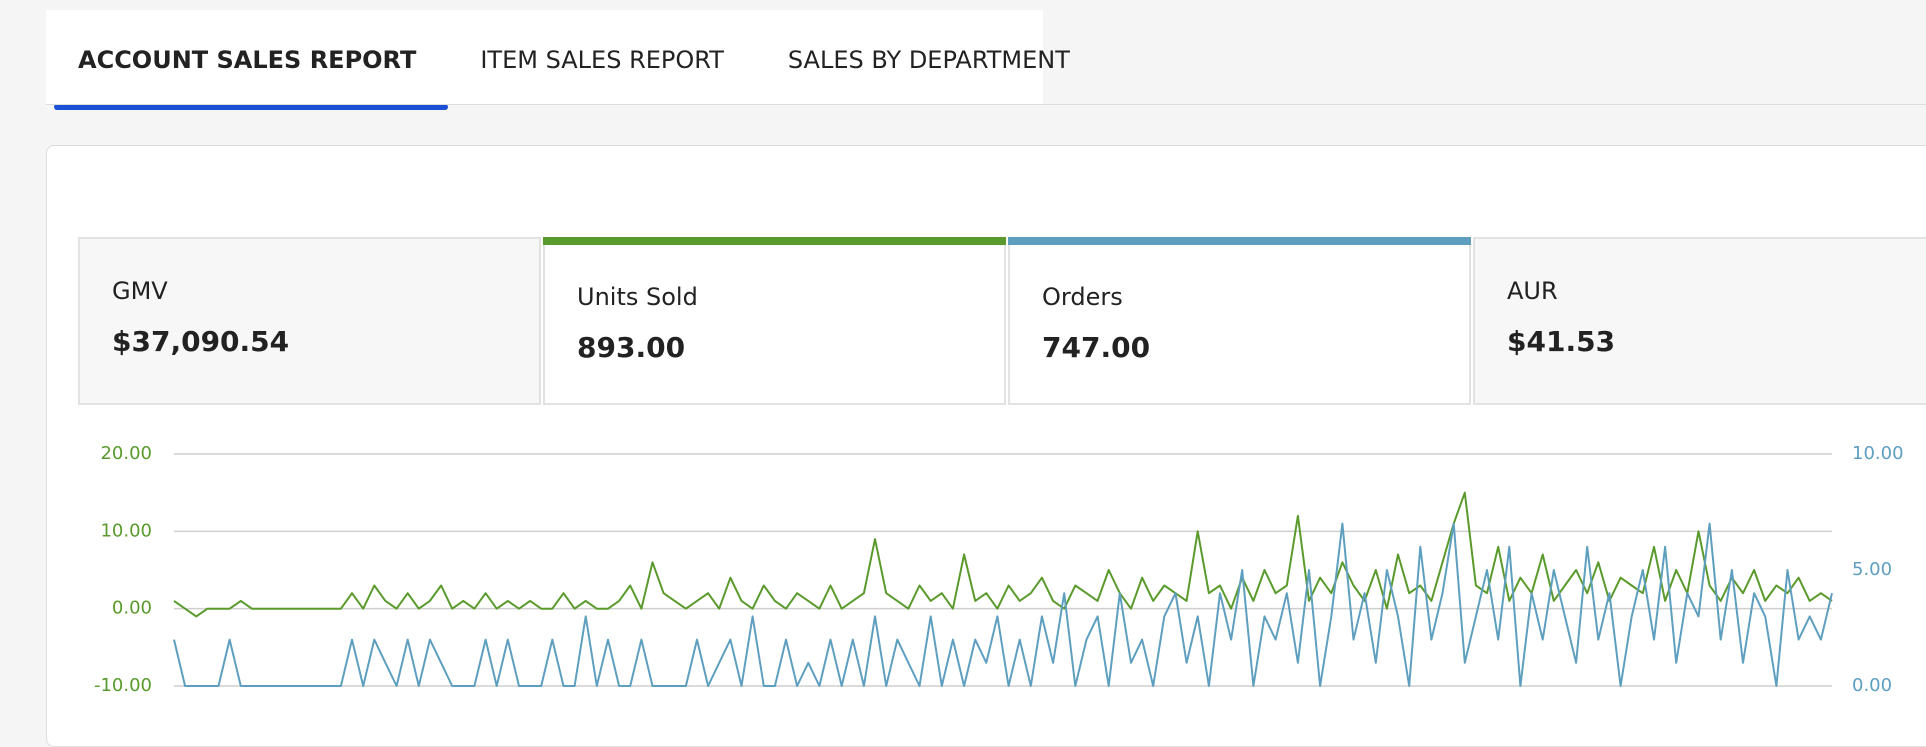  I want to click on metric-card: Orders 747.00, so click(1239, 321).